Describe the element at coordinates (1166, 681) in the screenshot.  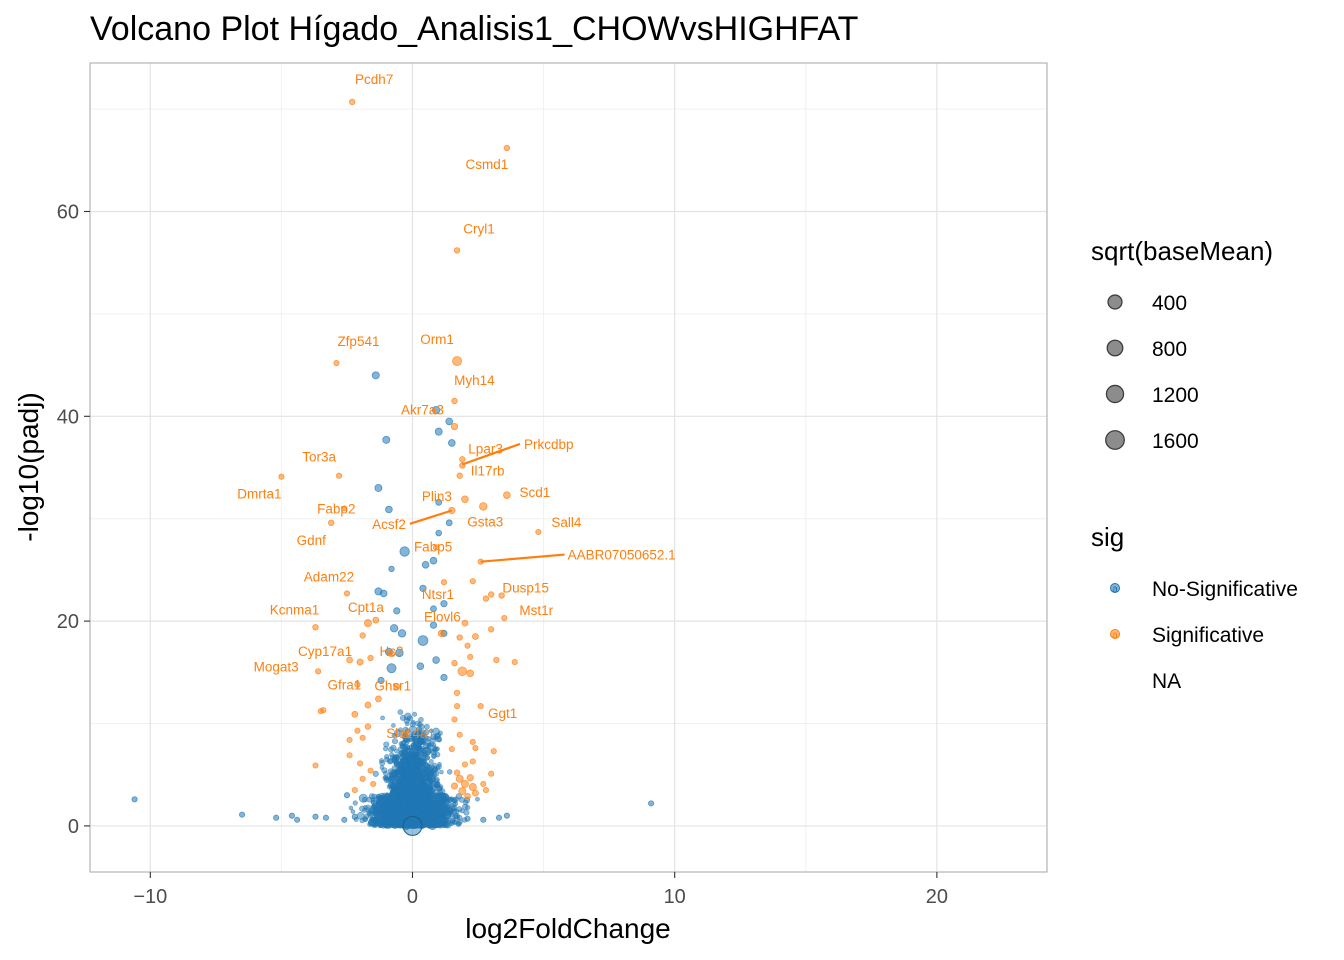
I see `color-legend-label: NA` at that location.